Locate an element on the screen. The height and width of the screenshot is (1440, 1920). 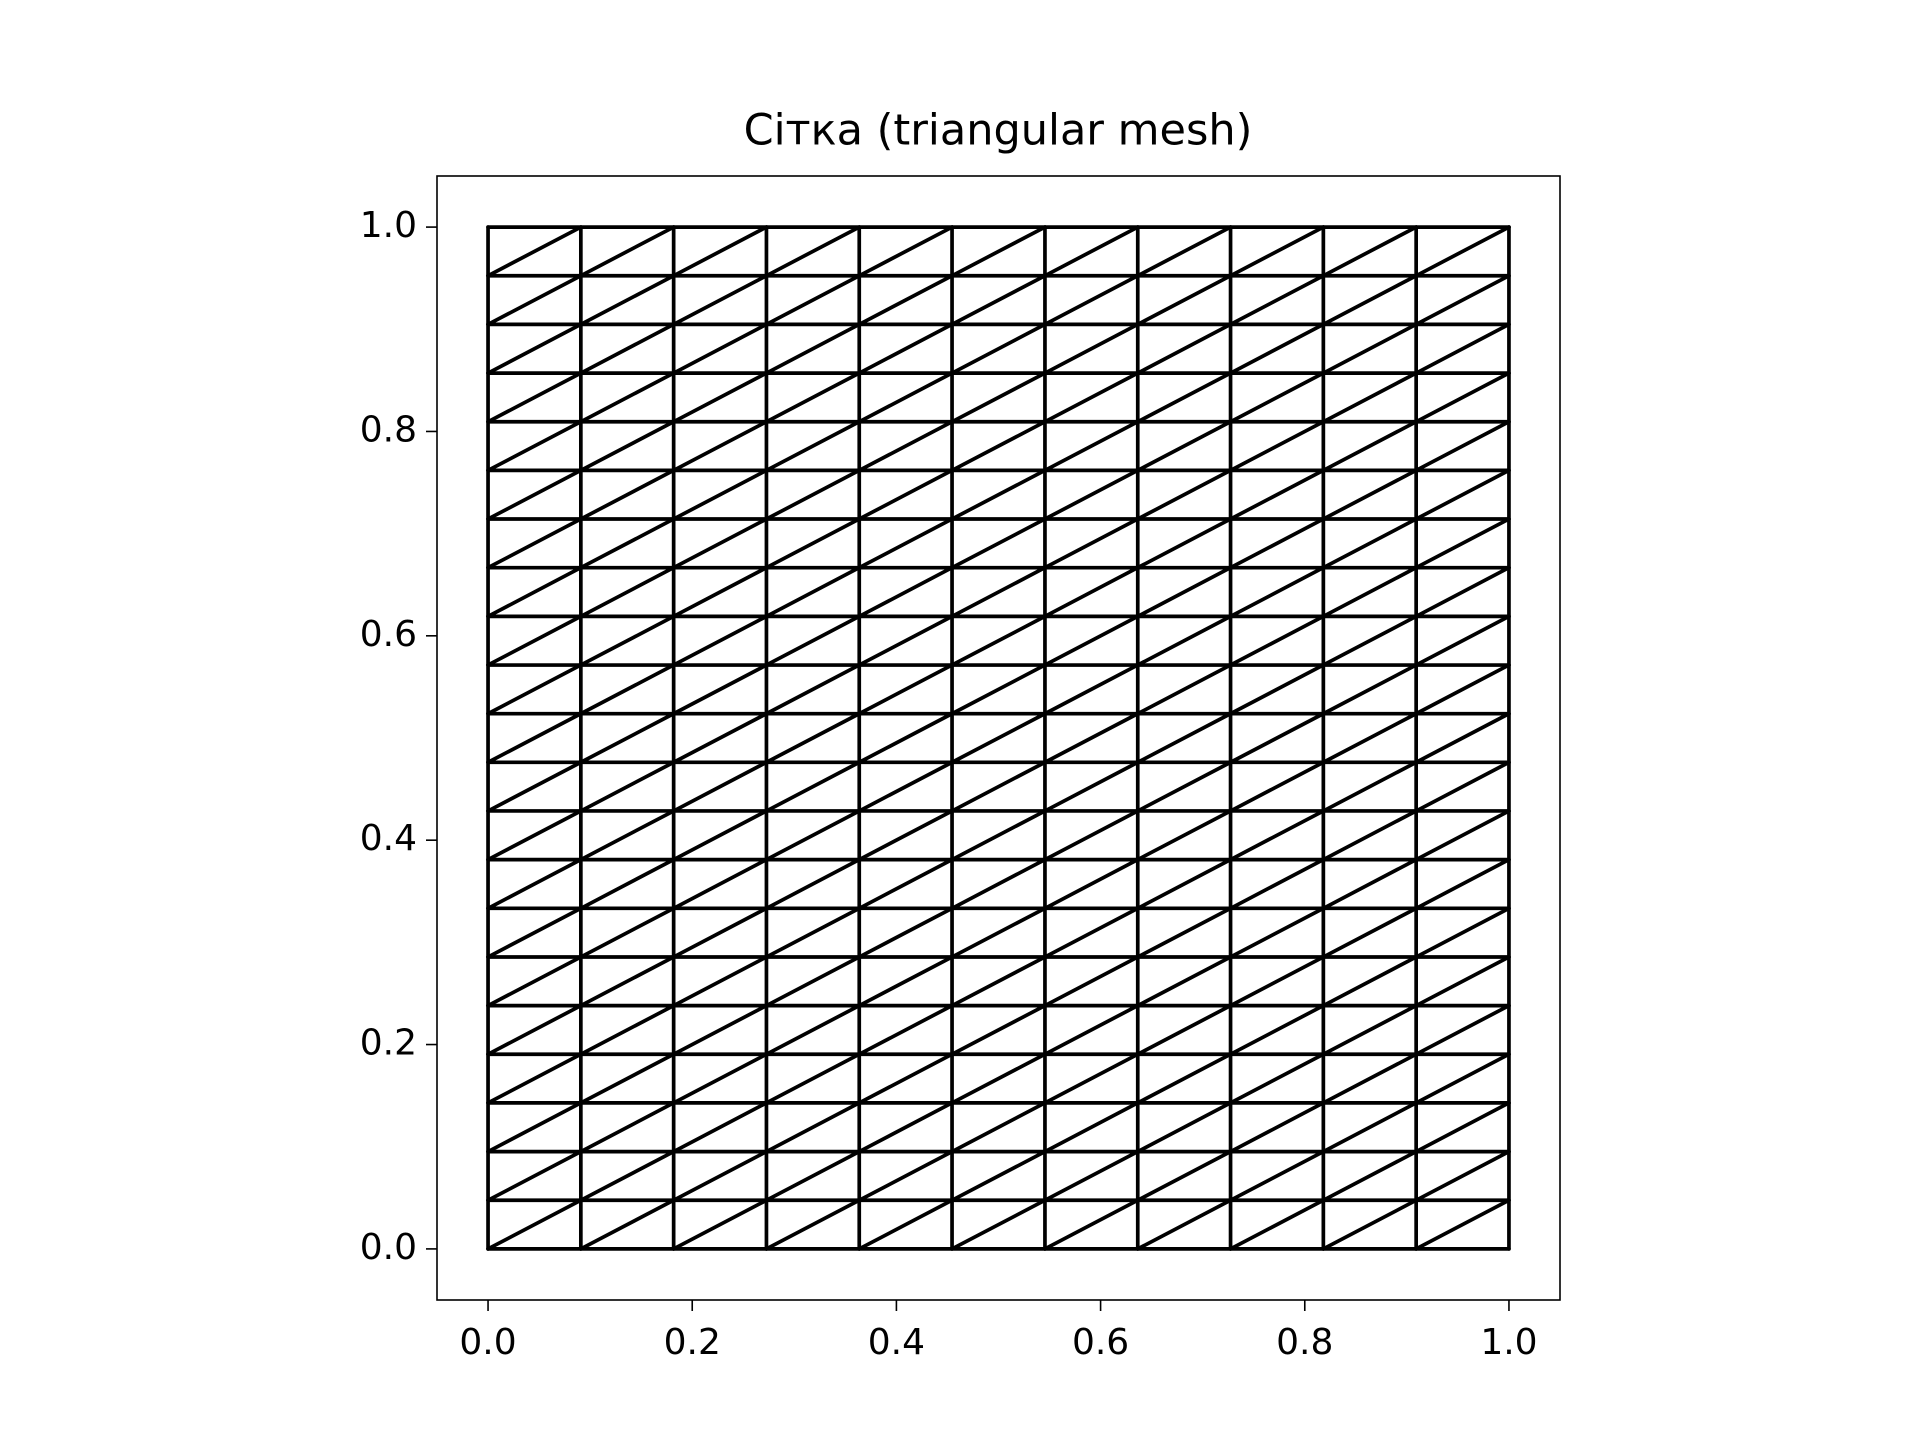
y-tick-label: 0.6 is located at coordinates (388, 634).